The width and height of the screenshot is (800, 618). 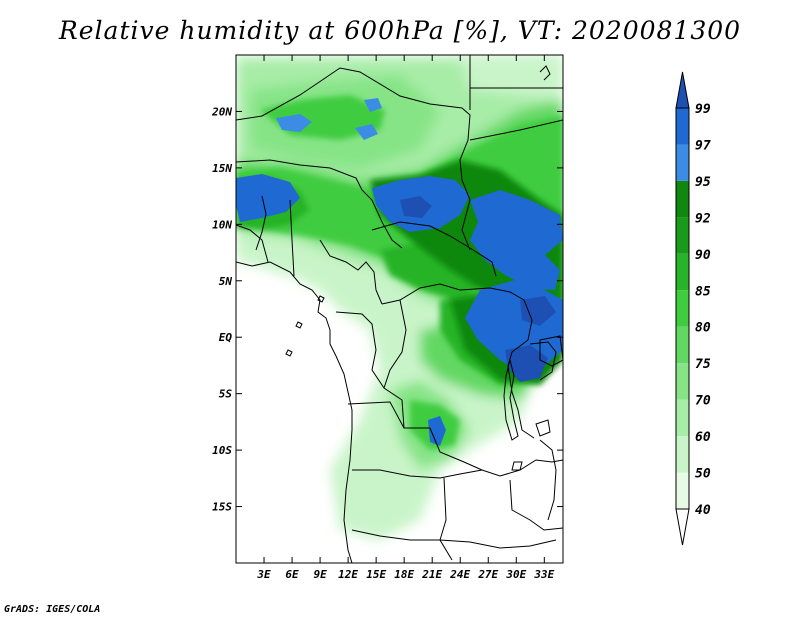 What do you see at coordinates (682, 527) in the screenshot?
I see `colorbar-bottom-extension` at bounding box center [682, 527].